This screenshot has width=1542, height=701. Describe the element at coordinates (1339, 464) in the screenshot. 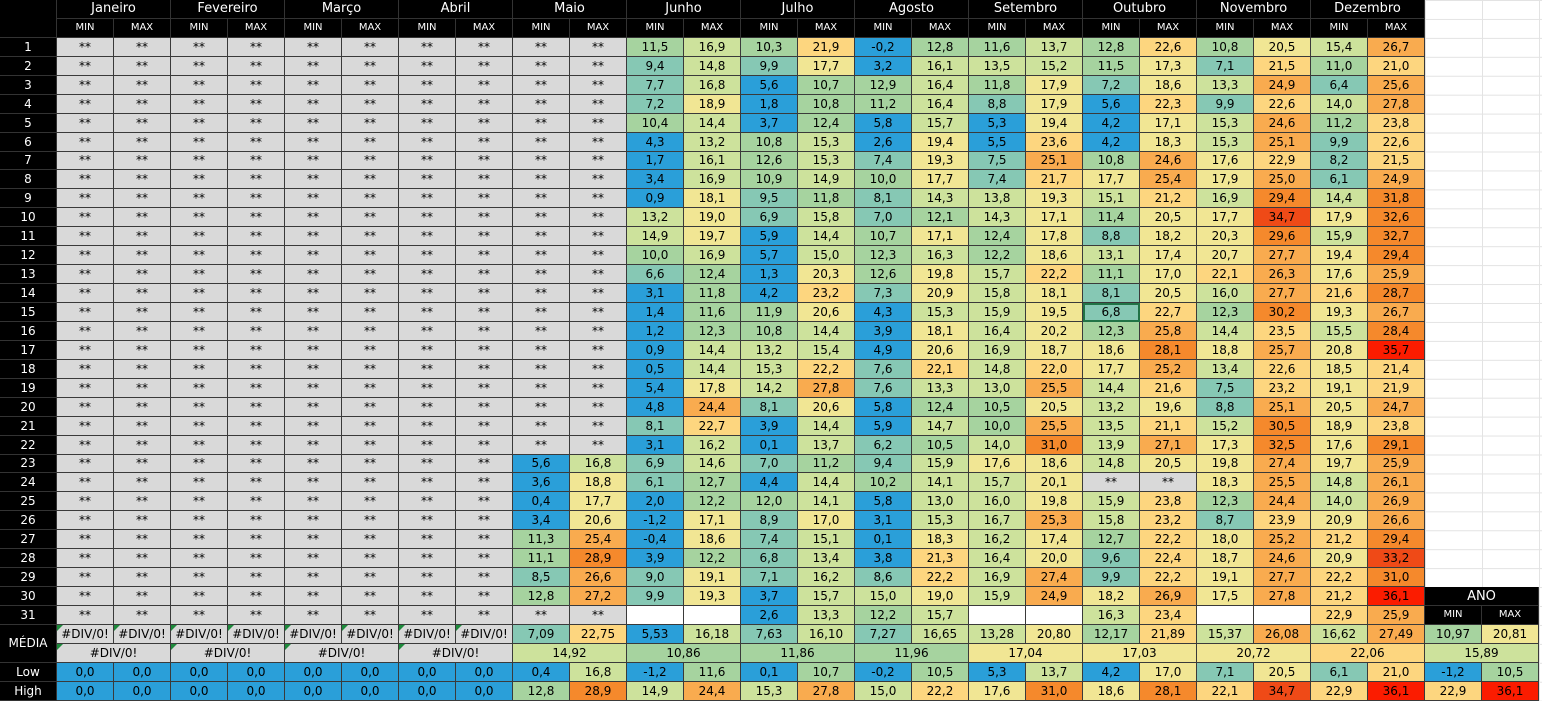

I see `cell: 19,7` at that location.